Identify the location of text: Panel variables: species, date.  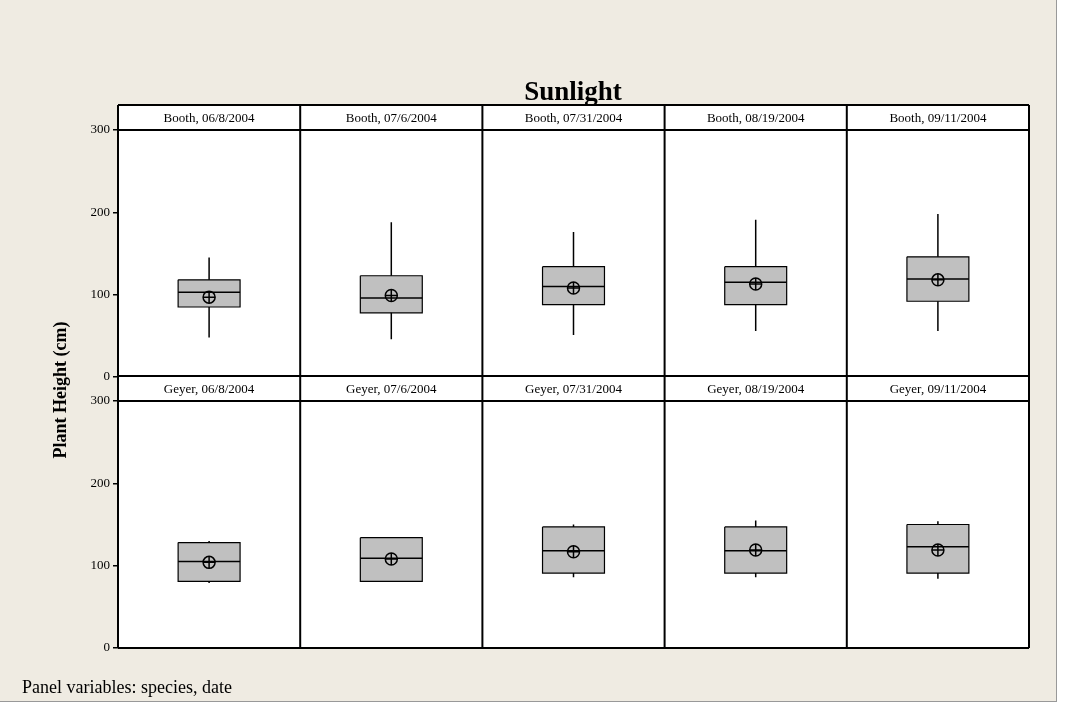
(127, 687).